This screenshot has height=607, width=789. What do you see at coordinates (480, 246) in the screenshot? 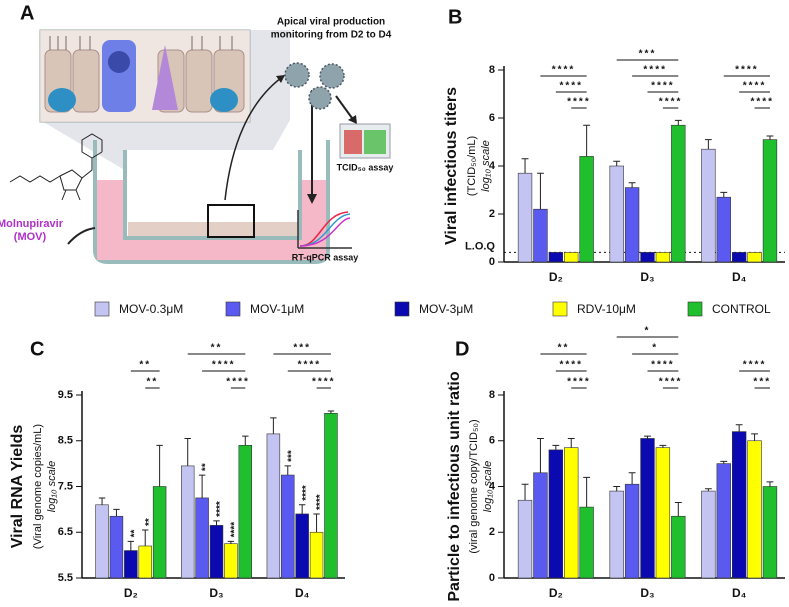
I see `loq-label: L.O.Q` at bounding box center [480, 246].